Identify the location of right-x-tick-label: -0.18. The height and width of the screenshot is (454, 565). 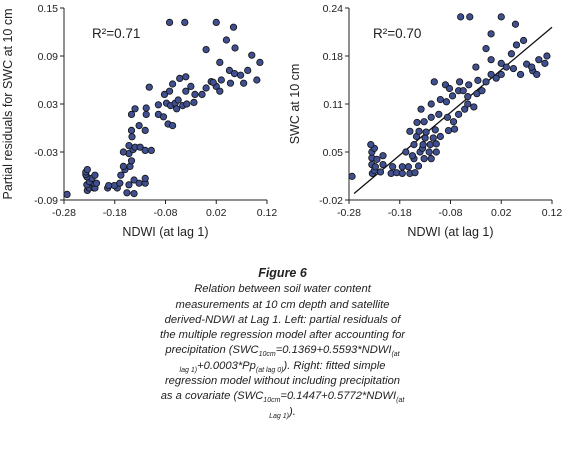
(400, 213).